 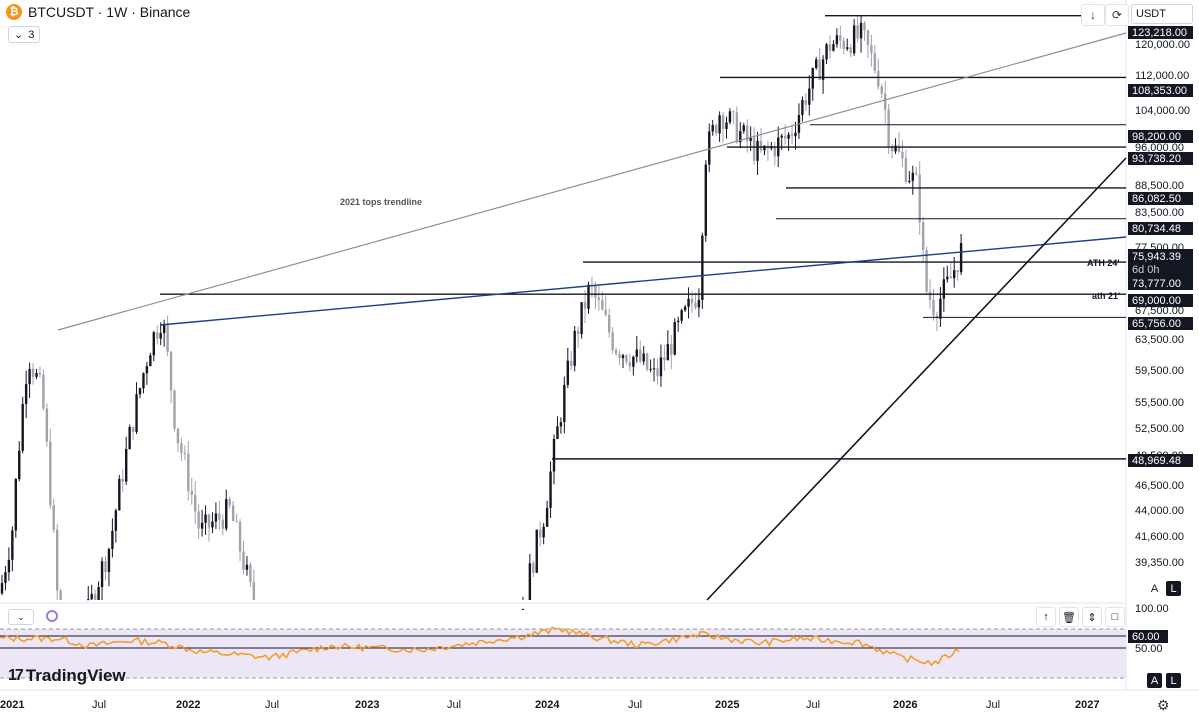 What do you see at coordinates (14, 12) in the screenshot?
I see `bitcoin-icon: ₿` at bounding box center [14, 12].